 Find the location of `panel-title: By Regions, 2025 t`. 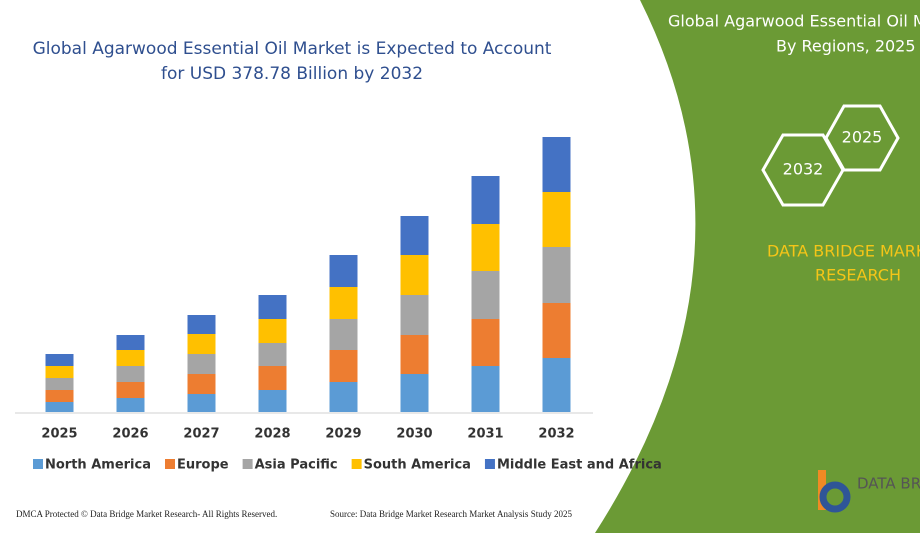

panel-title: By Regions, 2025 t is located at coordinates (848, 46).